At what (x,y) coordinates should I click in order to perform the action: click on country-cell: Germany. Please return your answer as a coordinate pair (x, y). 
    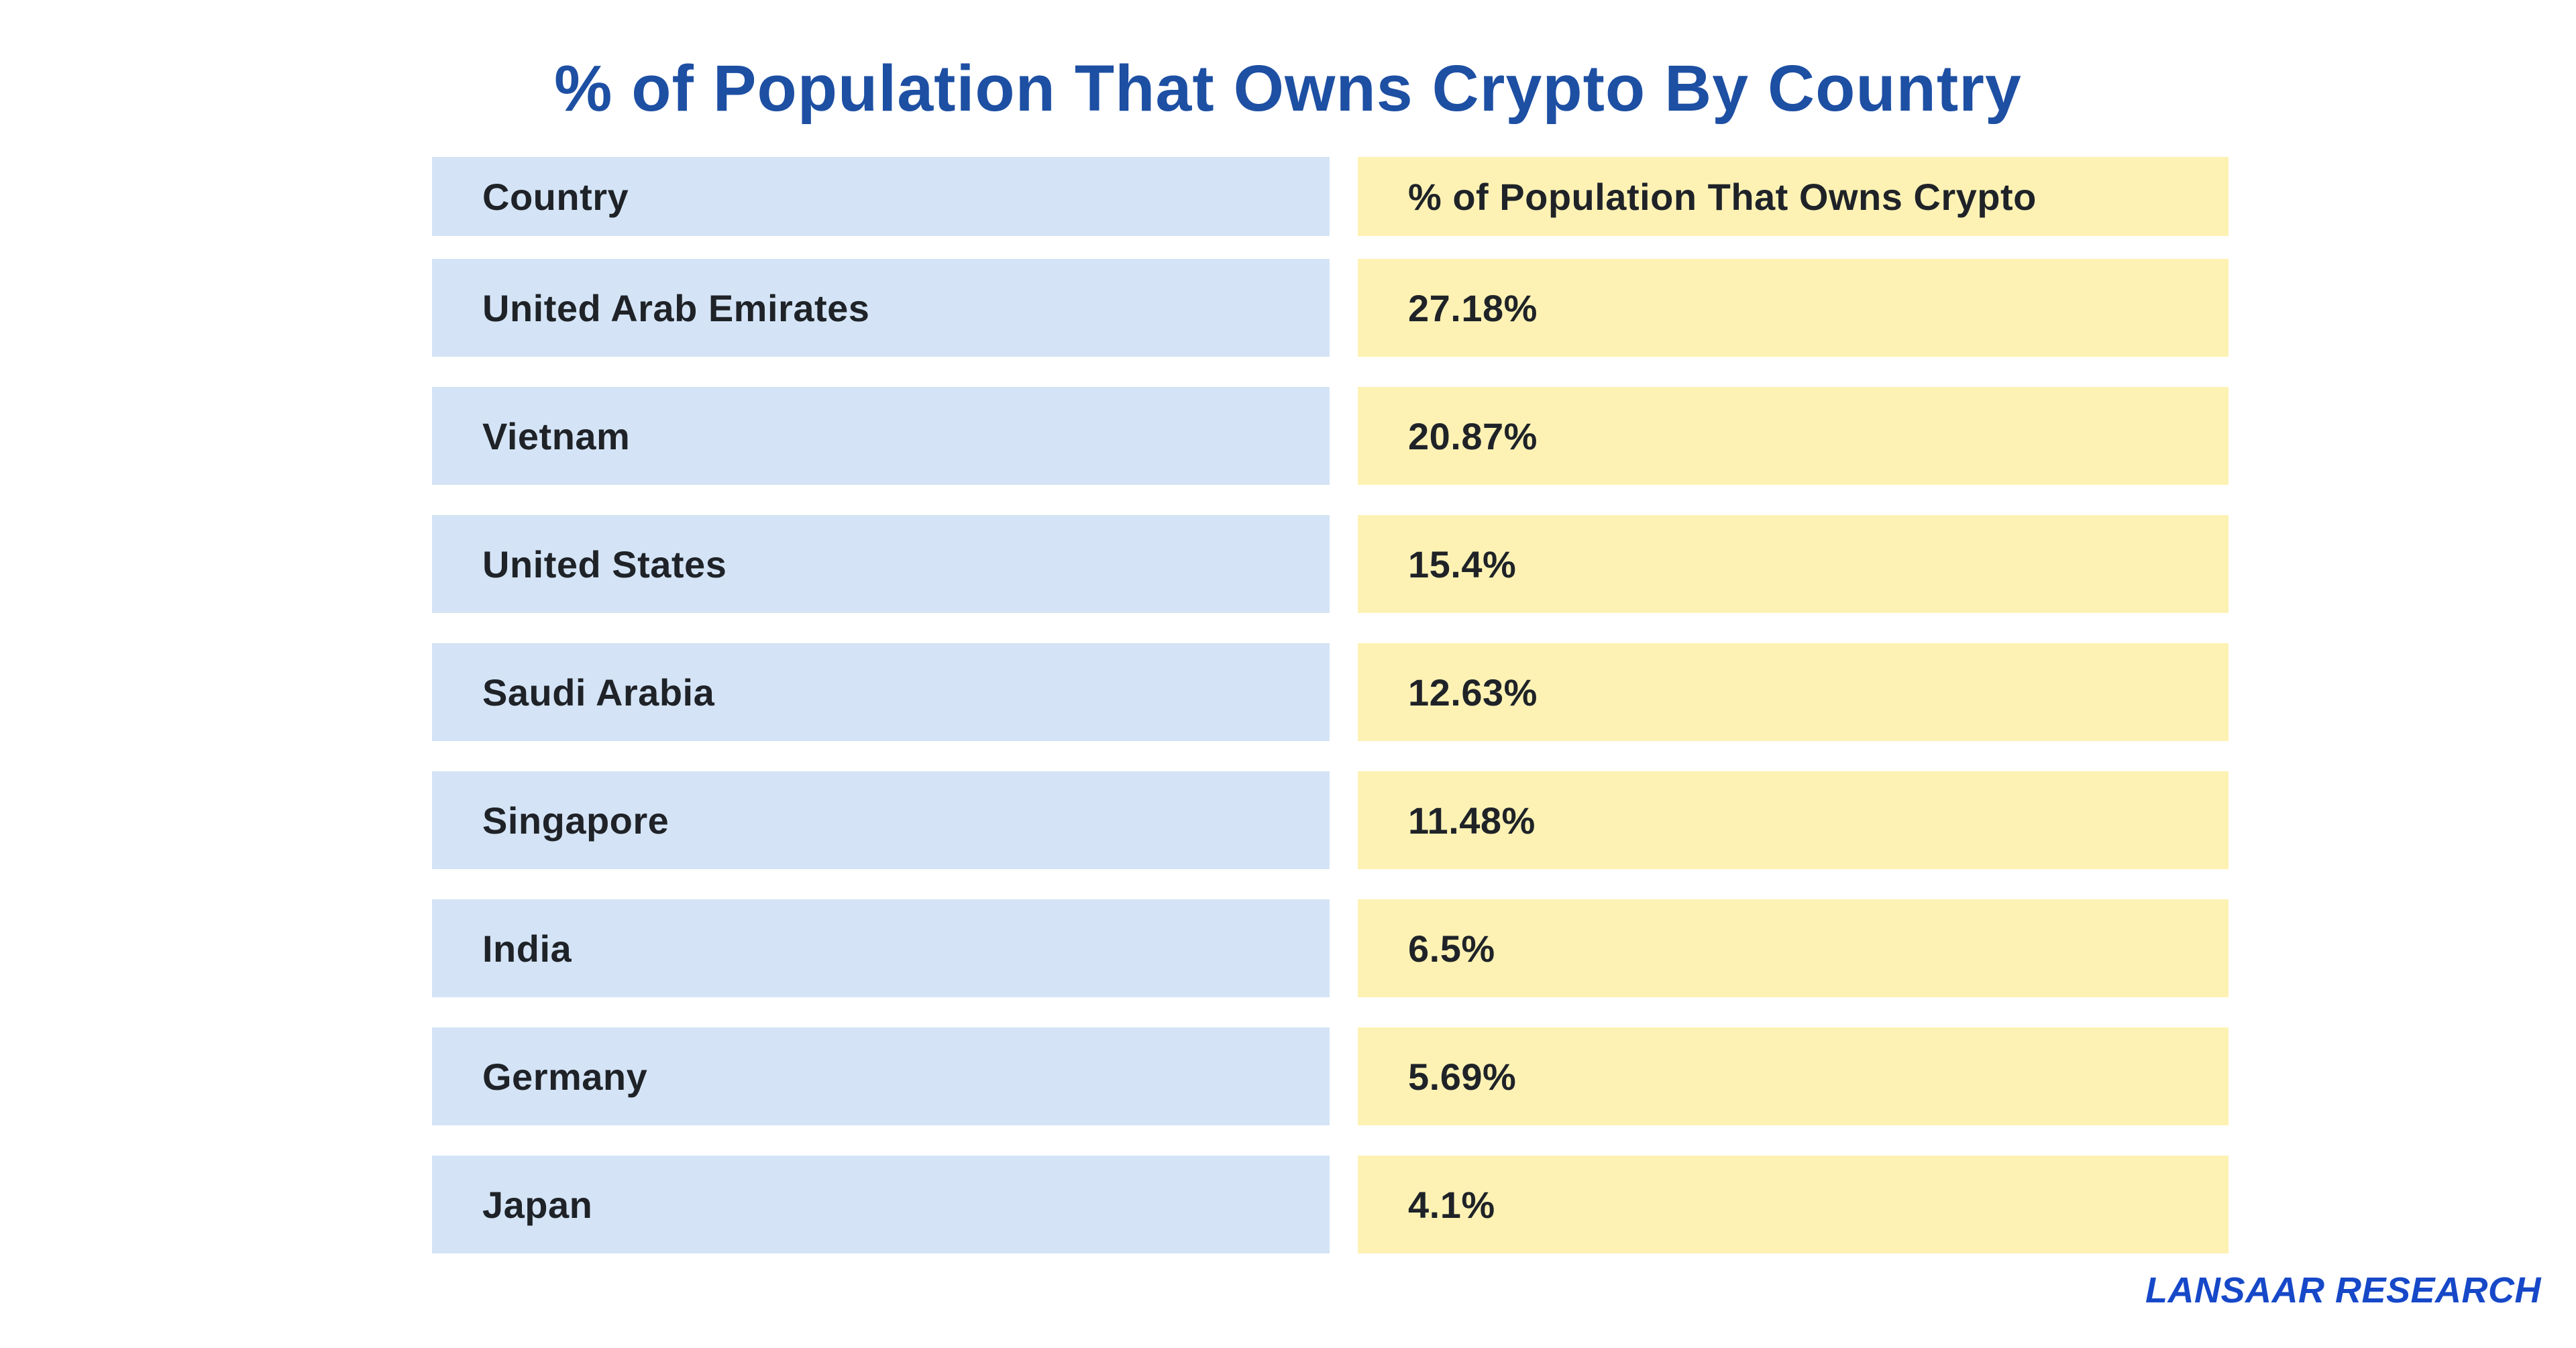
    Looking at the image, I should click on (881, 1076).